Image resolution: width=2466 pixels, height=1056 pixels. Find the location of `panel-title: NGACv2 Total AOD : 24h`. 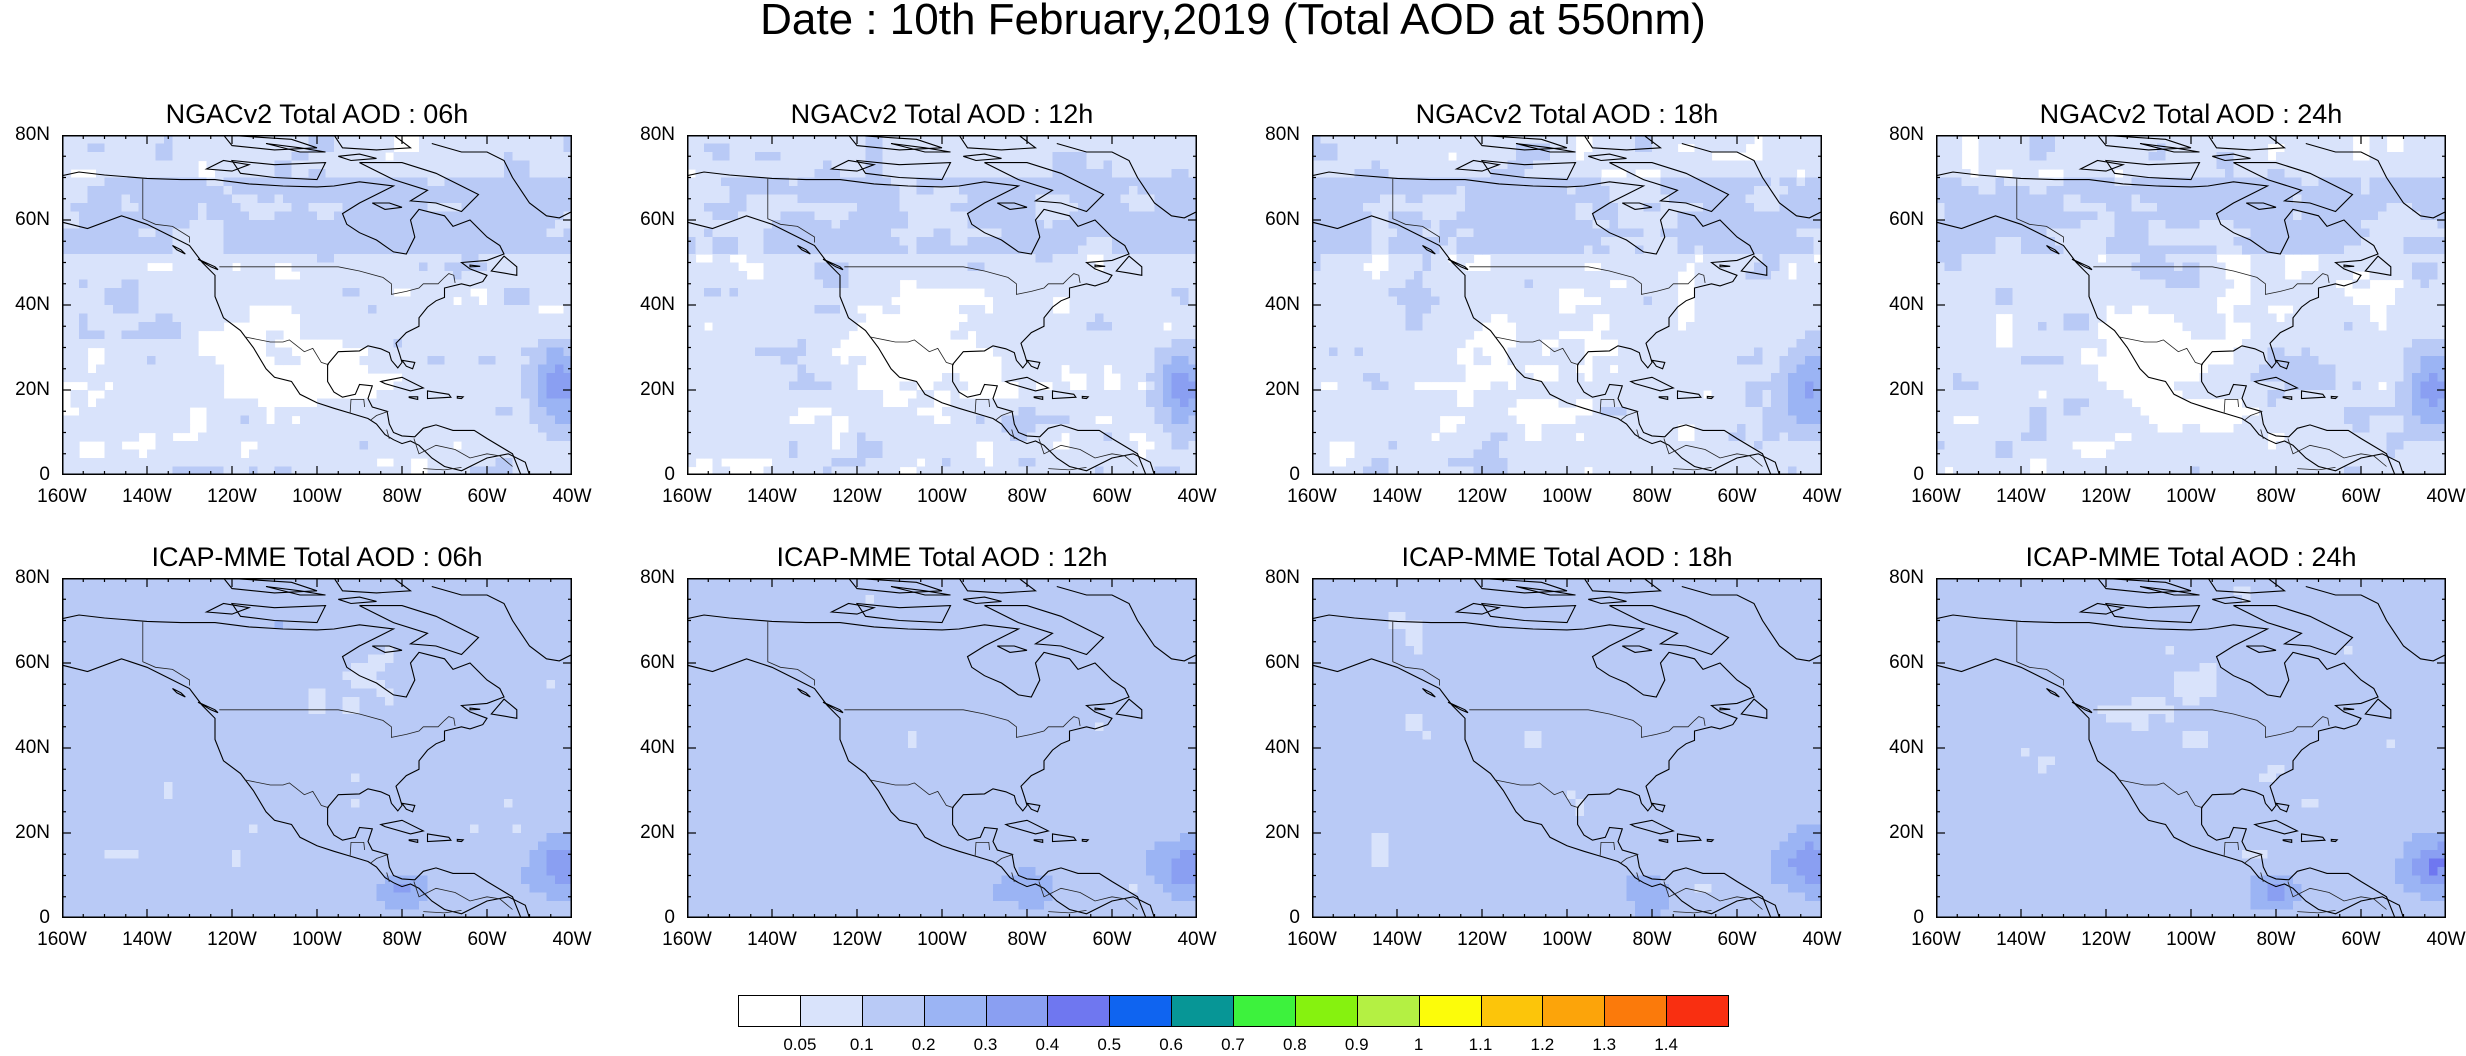

panel-title: NGACv2 Total AOD : 24h is located at coordinates (2191, 114).